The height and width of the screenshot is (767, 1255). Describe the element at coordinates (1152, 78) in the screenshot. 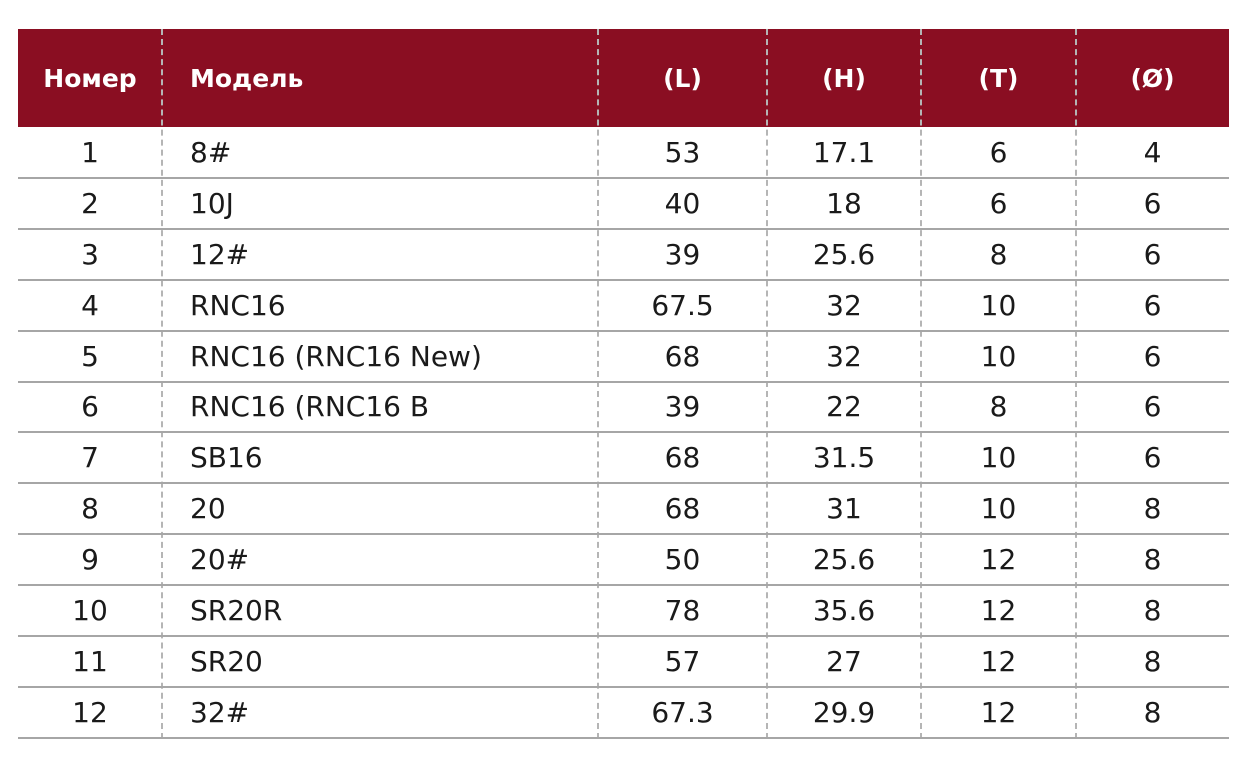

I see `header-cell: (Ø)` at that location.